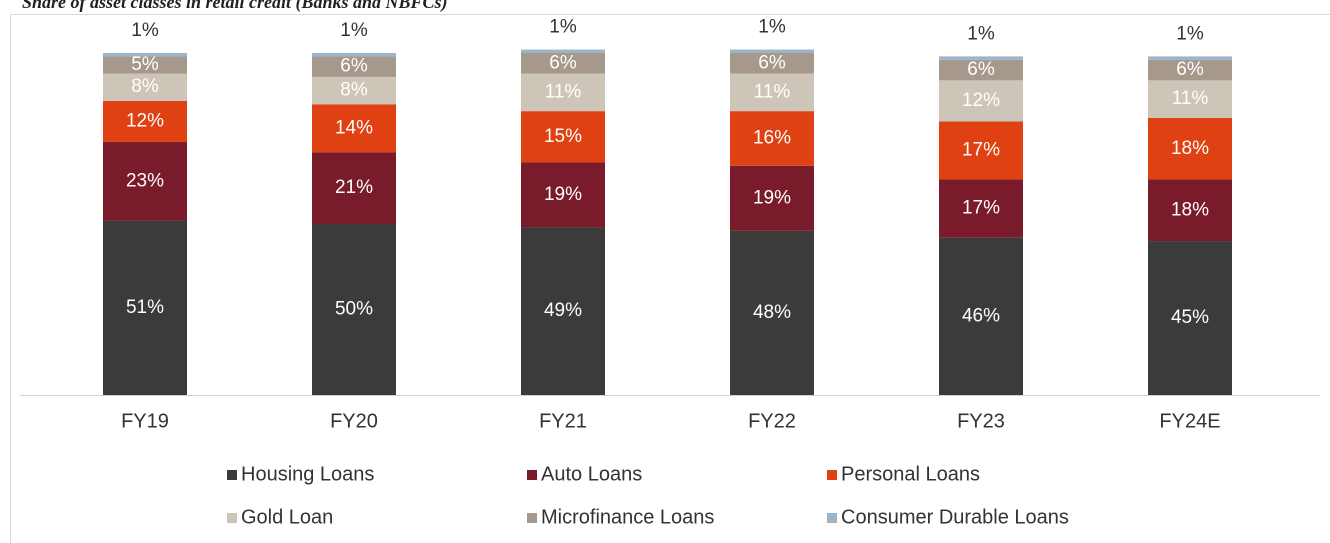  Describe the element at coordinates (354, 421) in the screenshot. I see `x-tick-label: FY20` at that location.